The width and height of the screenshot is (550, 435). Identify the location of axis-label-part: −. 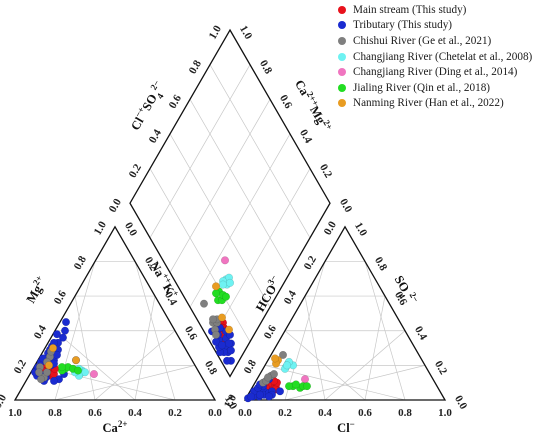
(352, 424).